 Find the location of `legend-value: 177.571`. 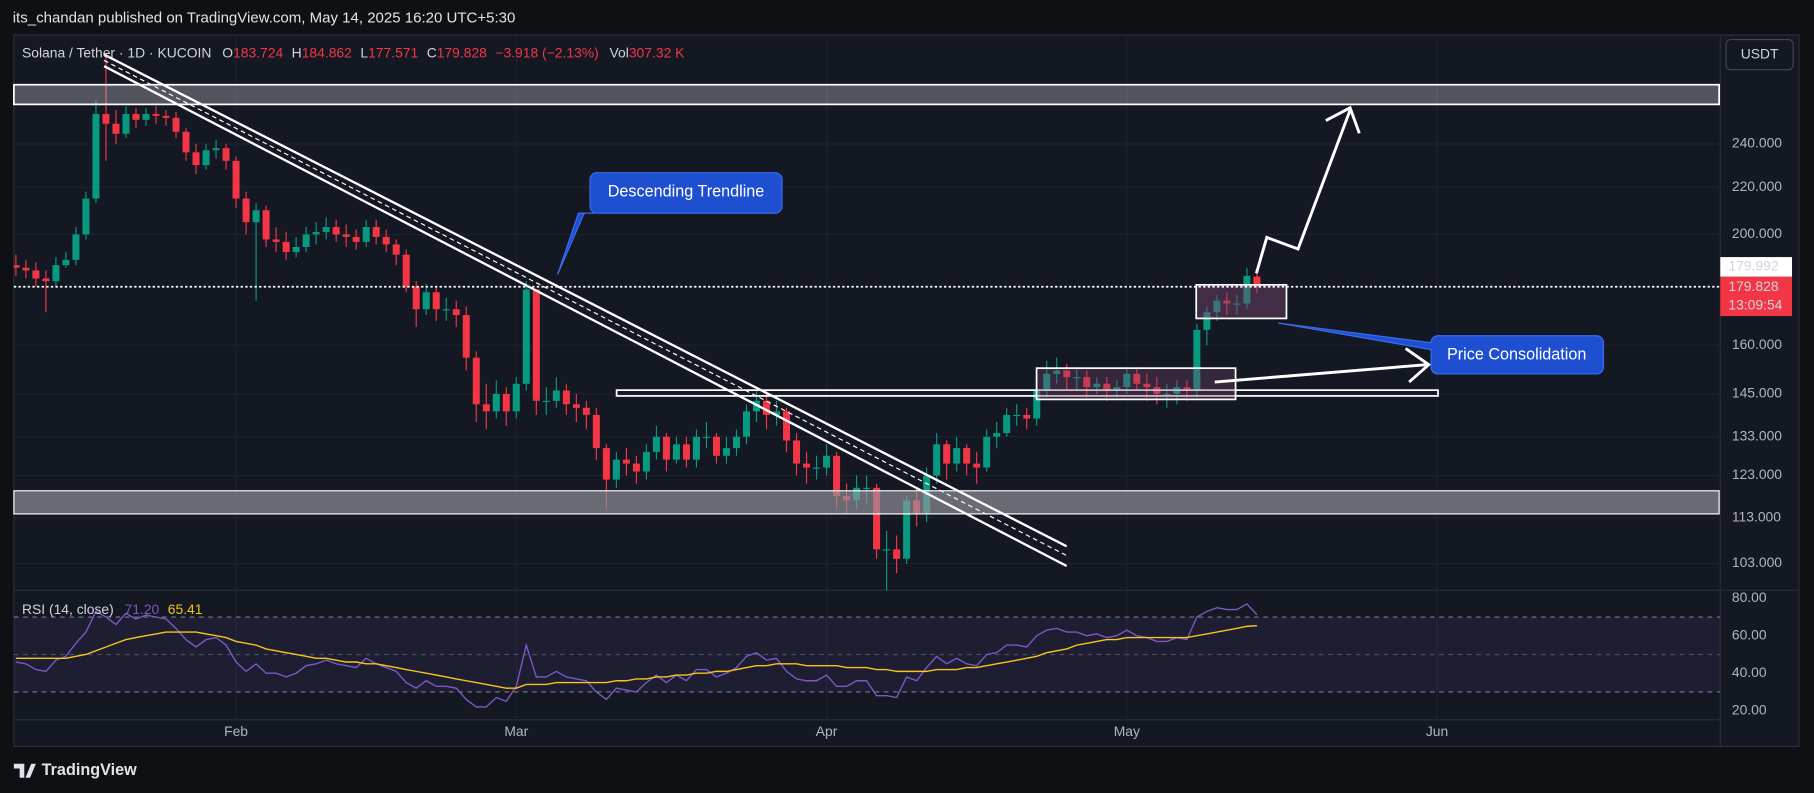

legend-value: 177.571 is located at coordinates (393, 52).